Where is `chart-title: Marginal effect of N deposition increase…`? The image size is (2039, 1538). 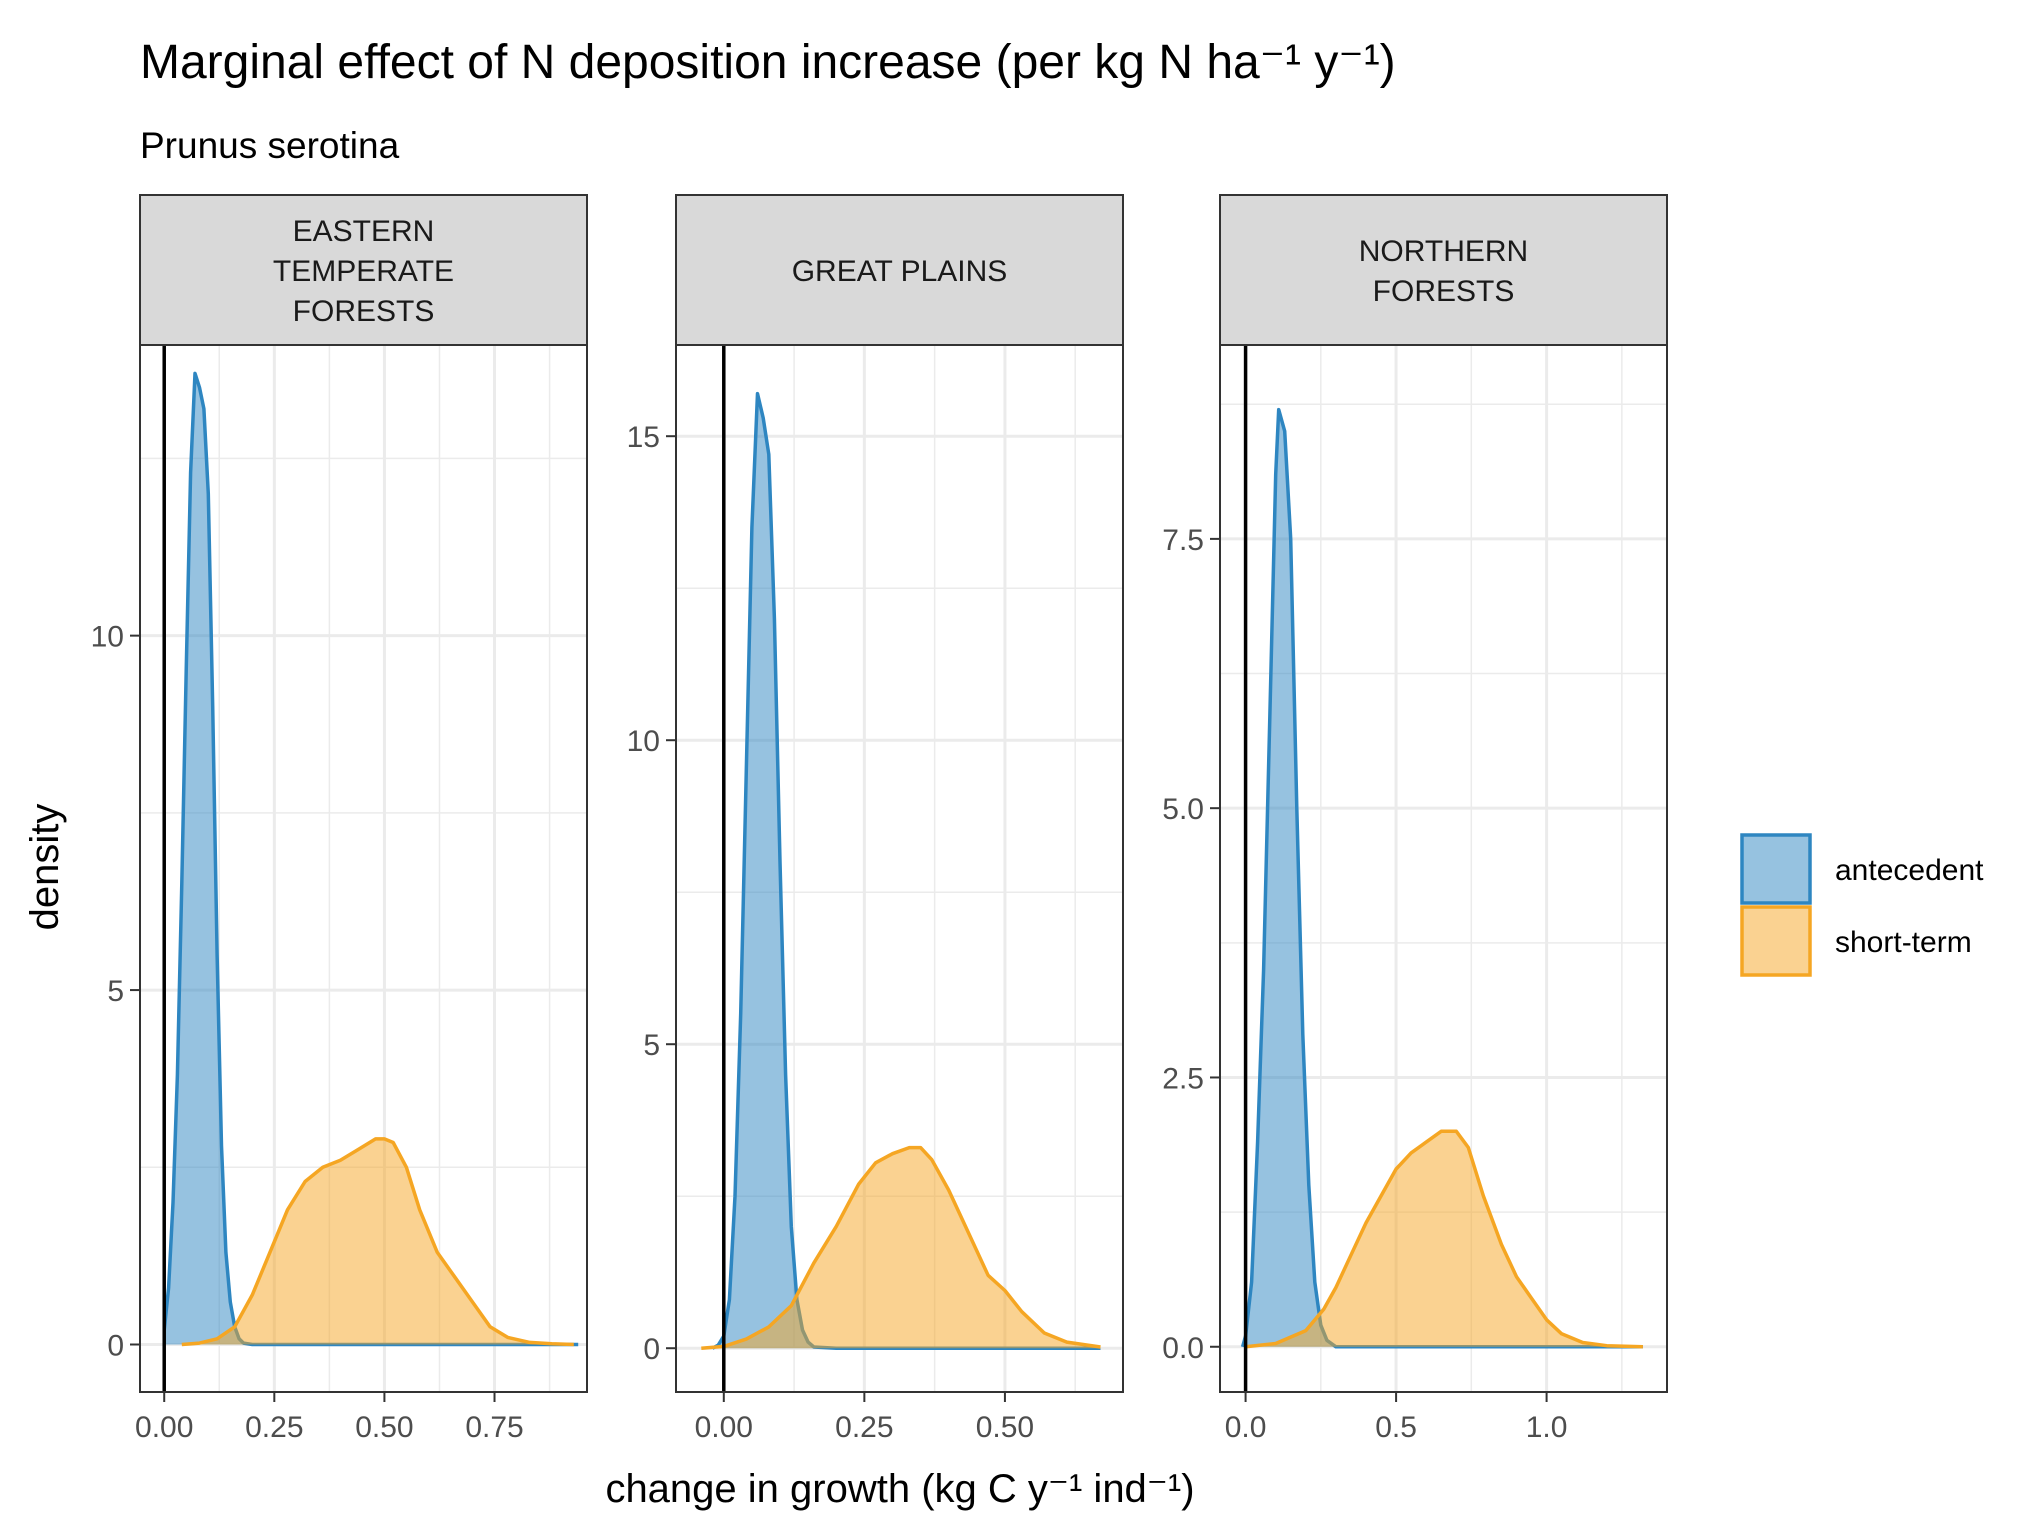 chart-title: Marginal effect of N deposition increase… is located at coordinates (768, 62).